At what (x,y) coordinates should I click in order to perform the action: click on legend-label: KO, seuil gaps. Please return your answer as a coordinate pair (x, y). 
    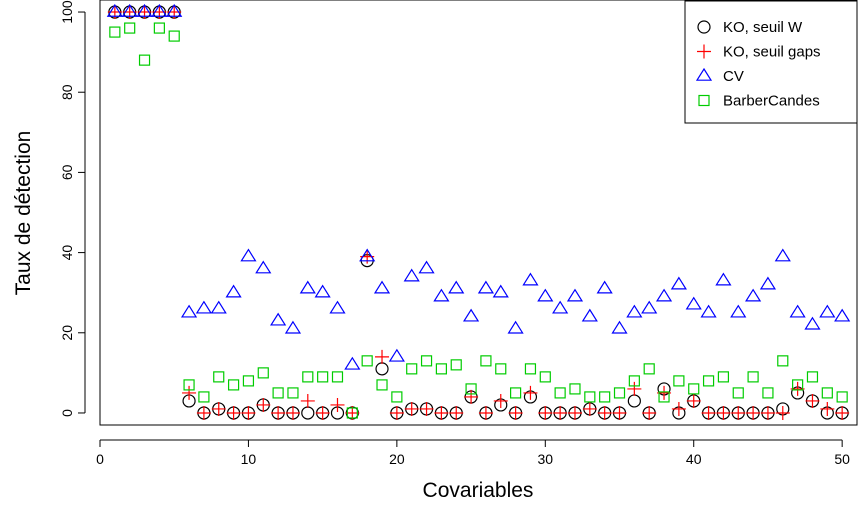
    Looking at the image, I should click on (772, 52).